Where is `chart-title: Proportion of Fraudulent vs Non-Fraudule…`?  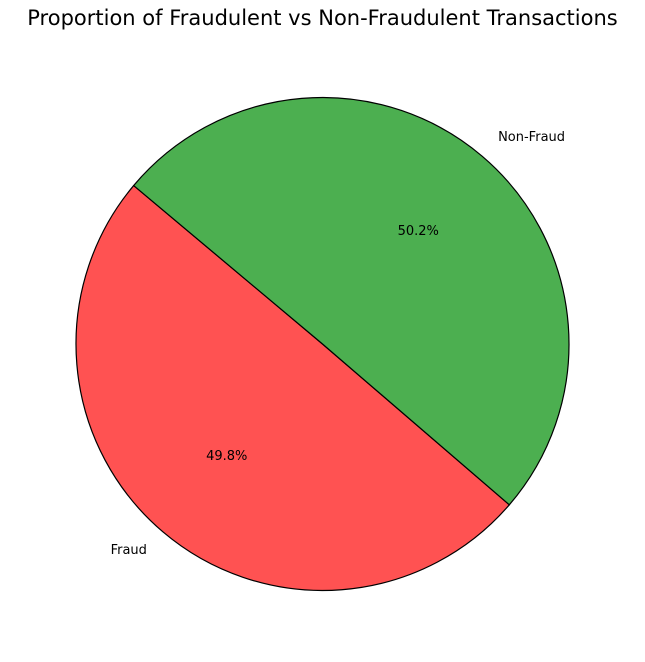 chart-title: Proportion of Fraudulent vs Non-Fraudule… is located at coordinates (322, 18).